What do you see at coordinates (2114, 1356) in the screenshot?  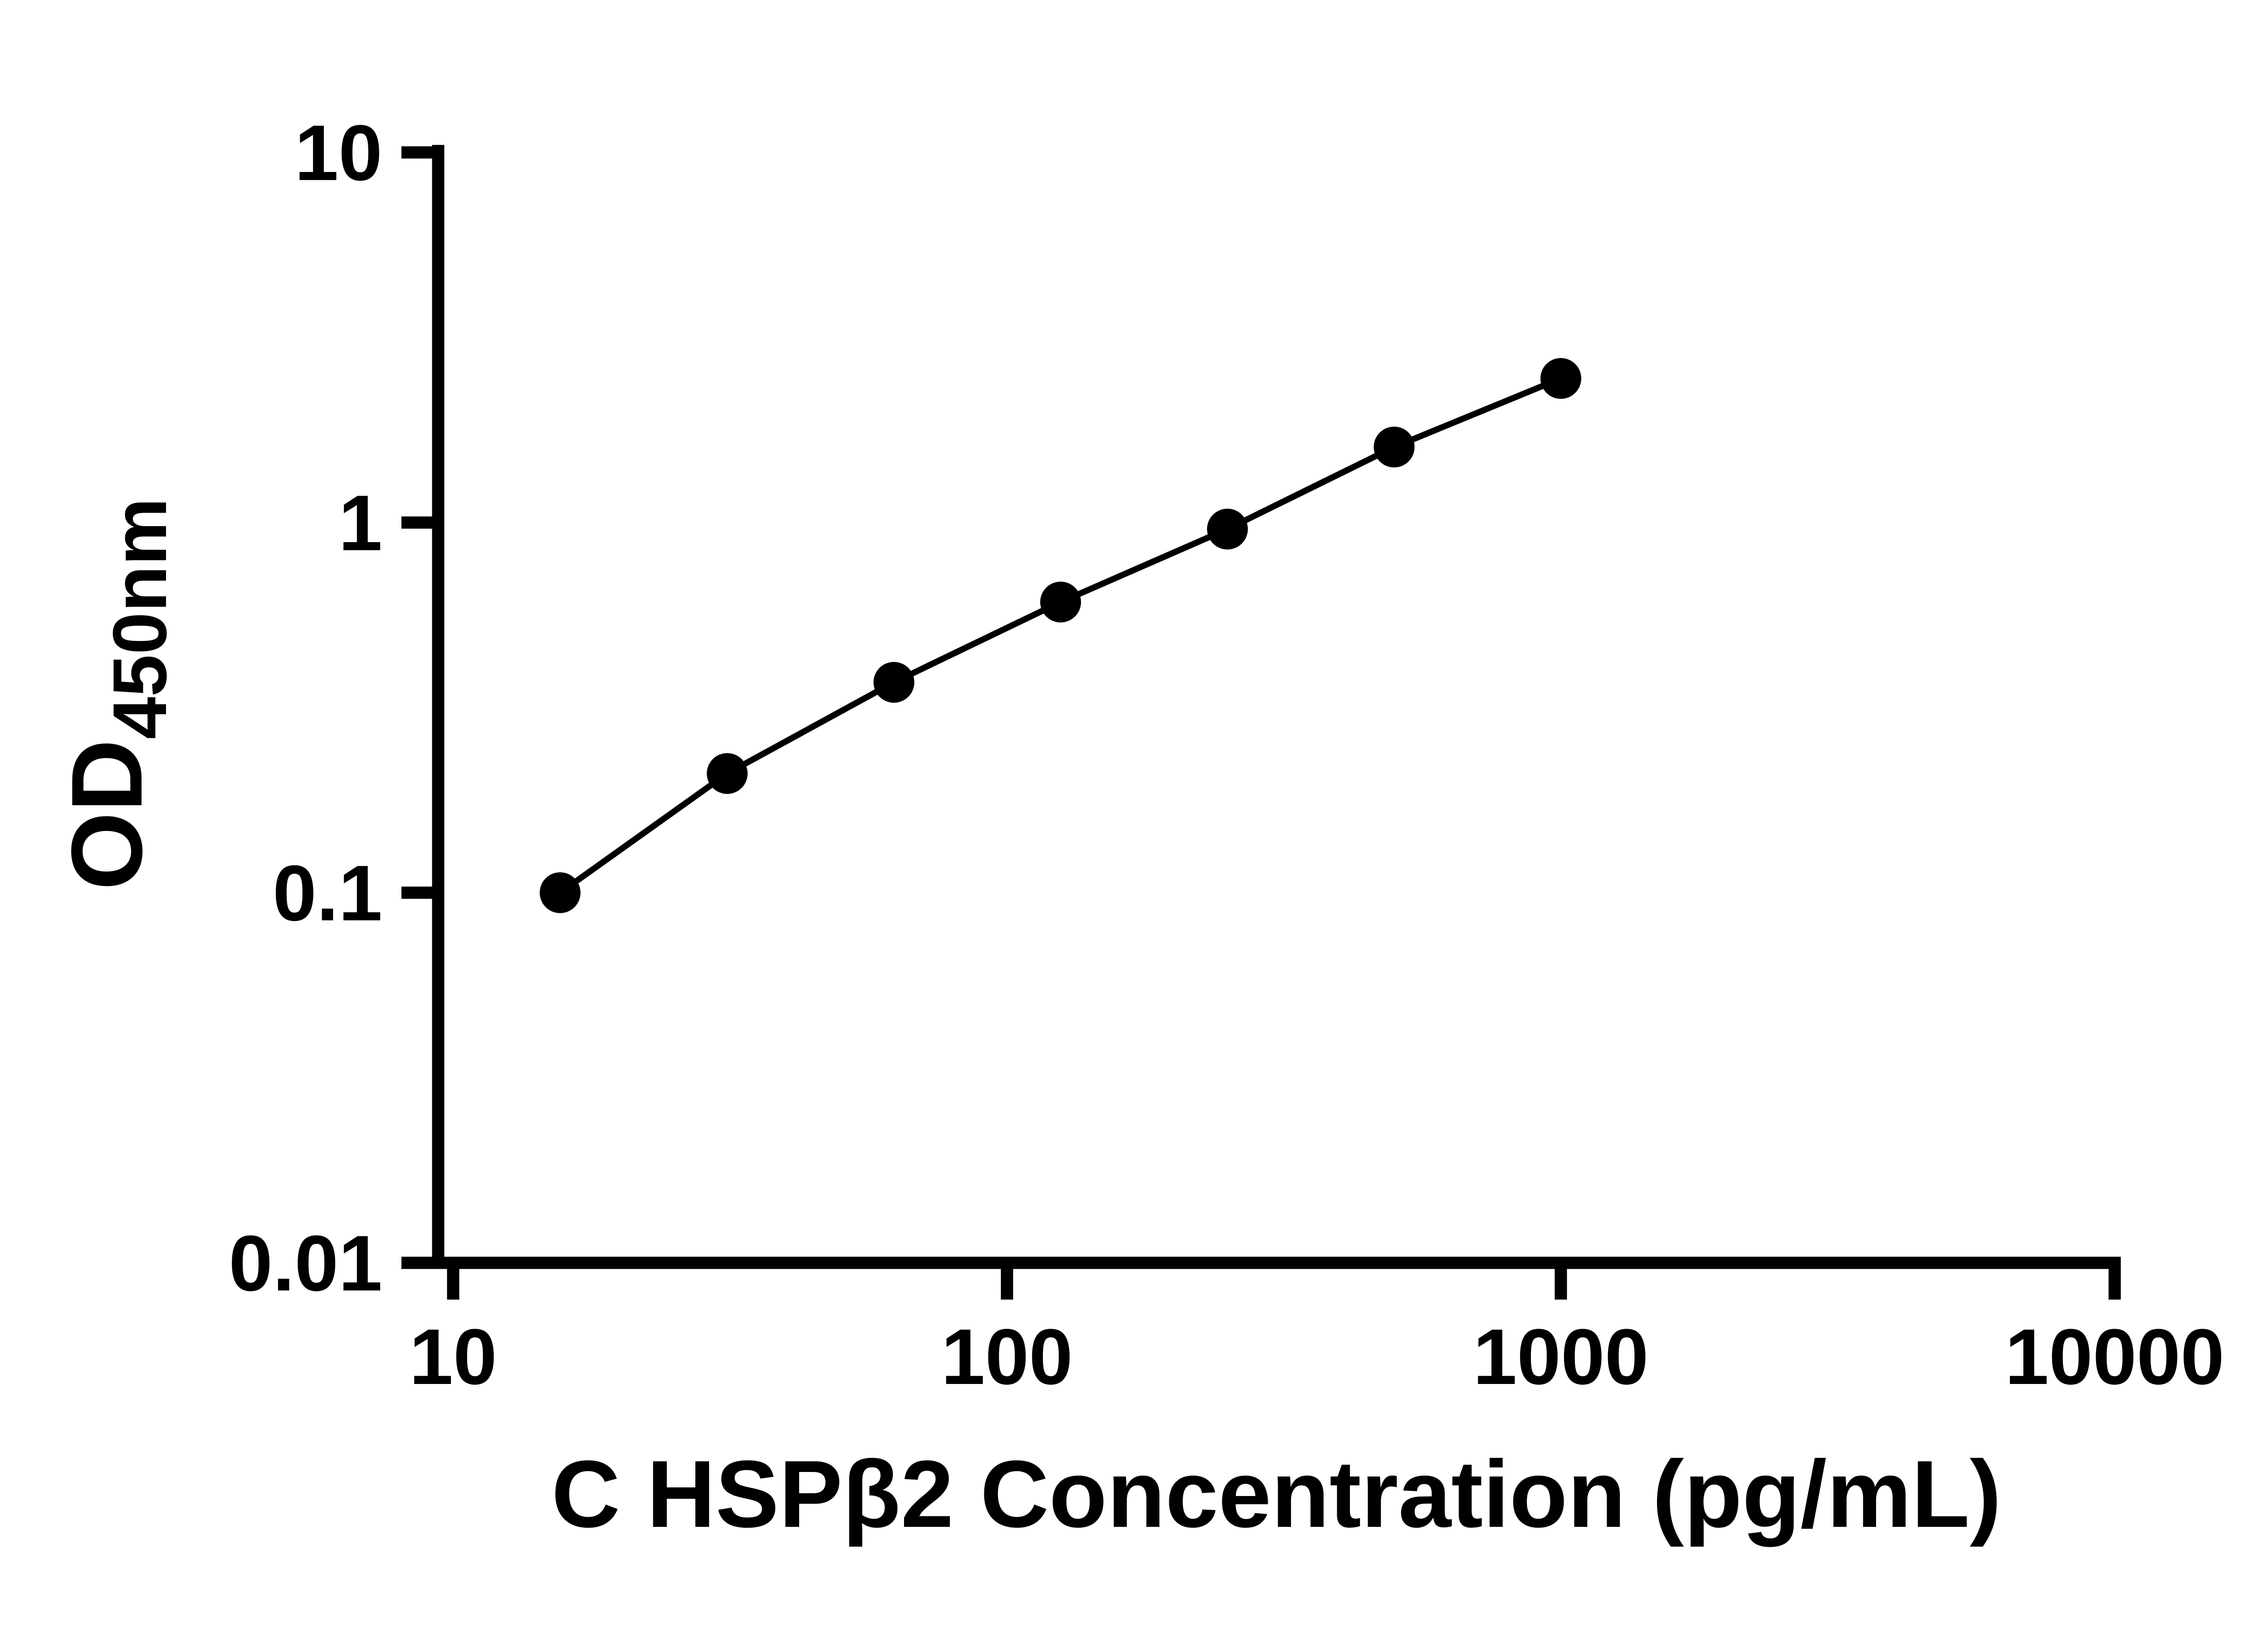 I see `x-axis-tick-label: 10000` at bounding box center [2114, 1356].